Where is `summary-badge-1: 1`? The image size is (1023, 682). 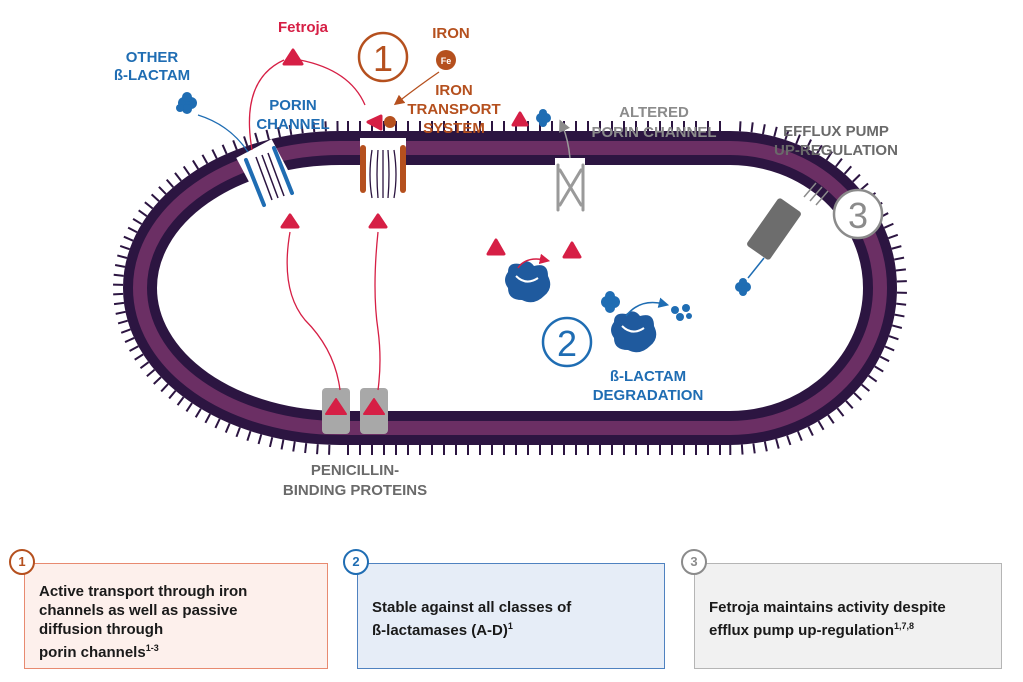
summary-badge-1: 1 is located at coordinates (22, 562).